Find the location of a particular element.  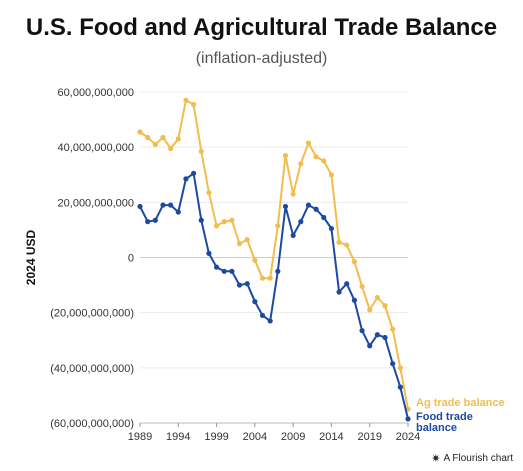

chart-subtitle: (inflation-adjusted) is located at coordinates (261, 58).